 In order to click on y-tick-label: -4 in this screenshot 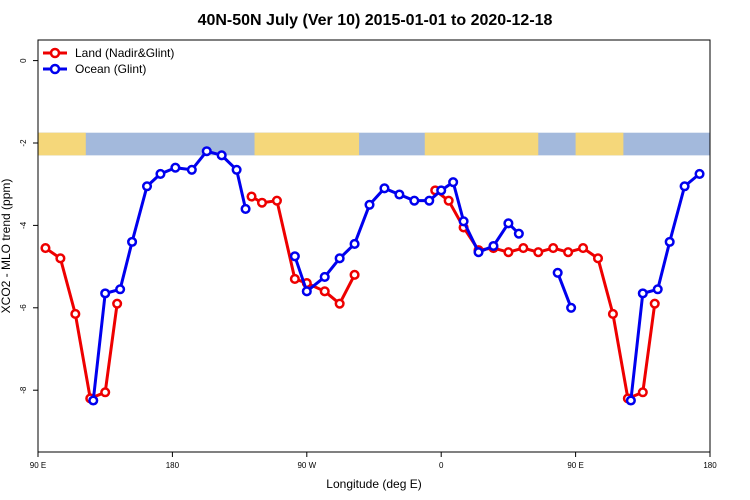, I will do `click(23, 225)`.